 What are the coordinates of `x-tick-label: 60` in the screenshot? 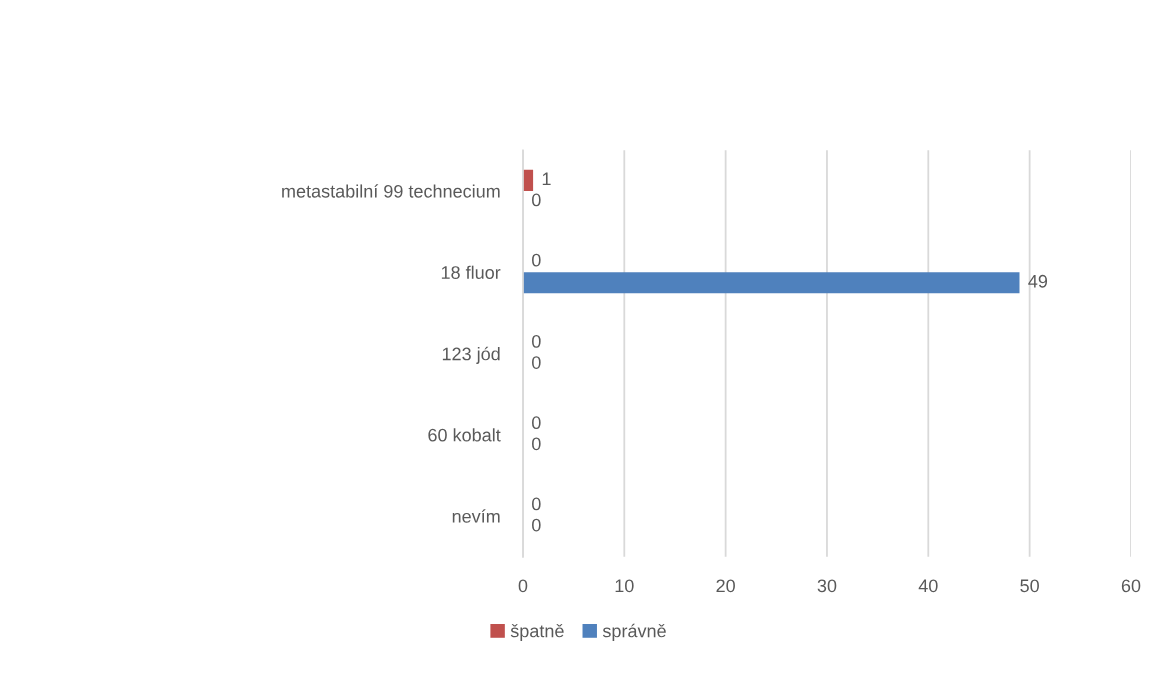 It's located at (1131, 586).